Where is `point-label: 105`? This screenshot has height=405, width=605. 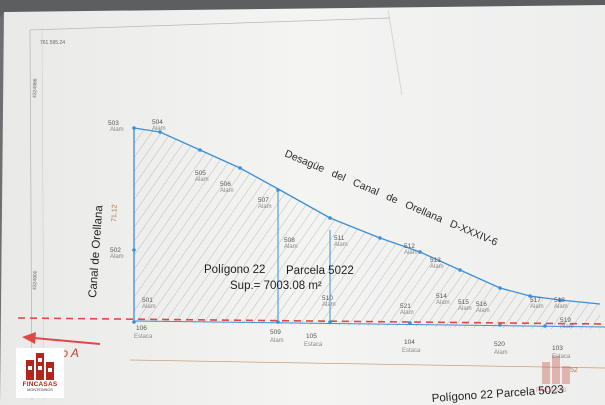
point-label: 105 is located at coordinates (311, 336).